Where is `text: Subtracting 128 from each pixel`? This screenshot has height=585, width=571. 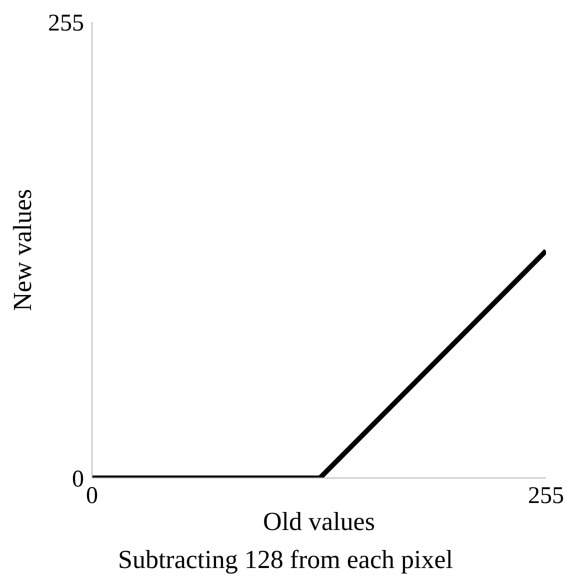 text: Subtracting 128 from each pixel is located at coordinates (285, 560).